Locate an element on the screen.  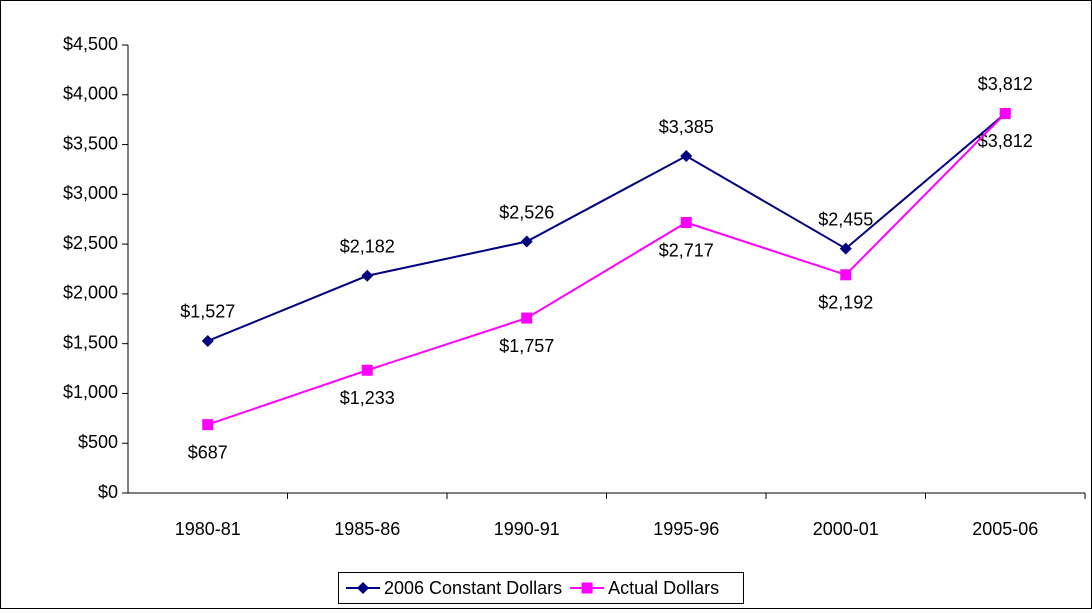
x-tick-label: 2005-06 is located at coordinates (1005, 529).